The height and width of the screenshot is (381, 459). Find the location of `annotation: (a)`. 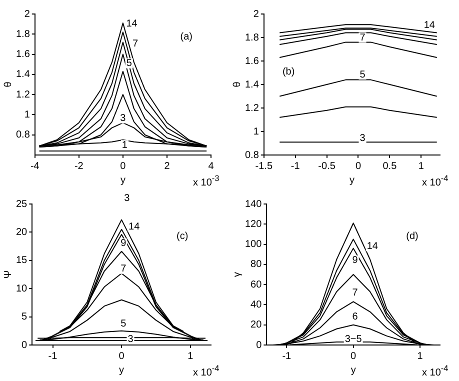

annotation: (a) is located at coordinates (186, 36).